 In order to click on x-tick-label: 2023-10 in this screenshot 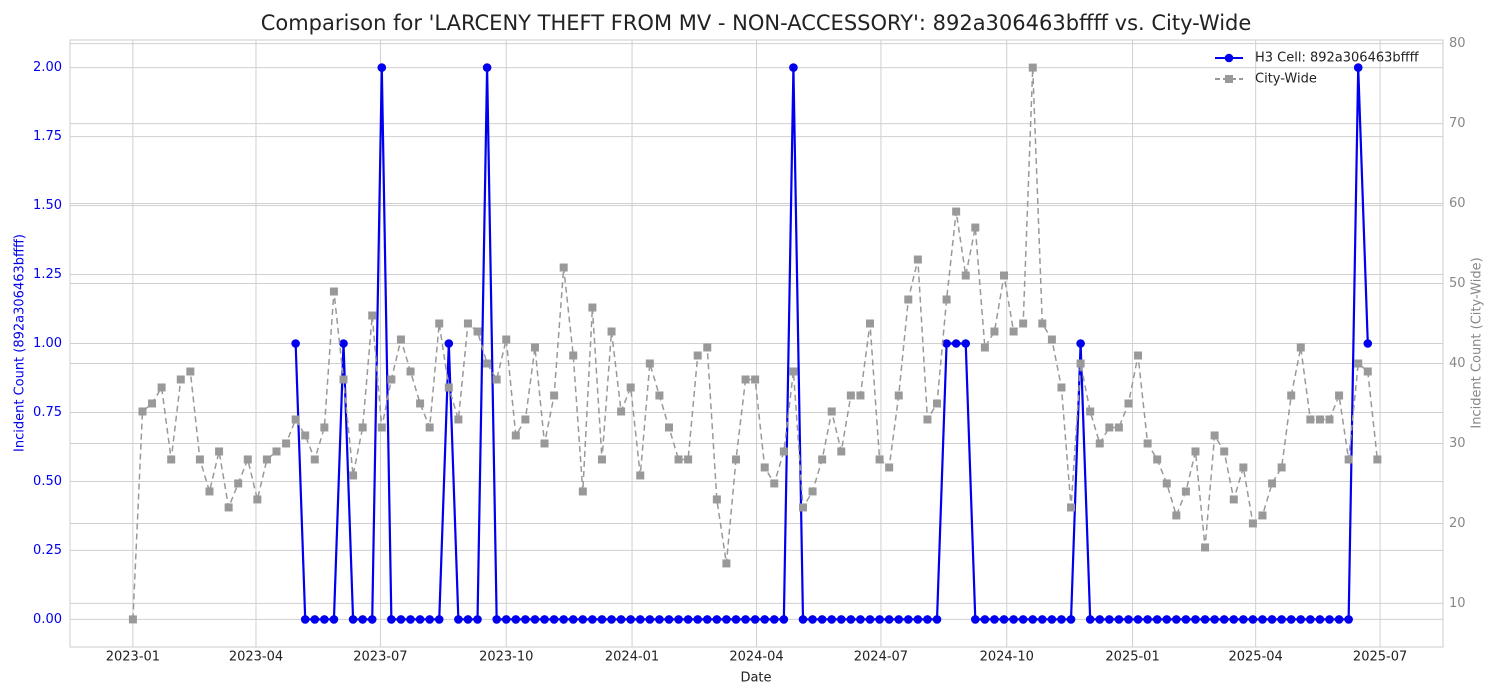, I will do `click(506, 657)`.